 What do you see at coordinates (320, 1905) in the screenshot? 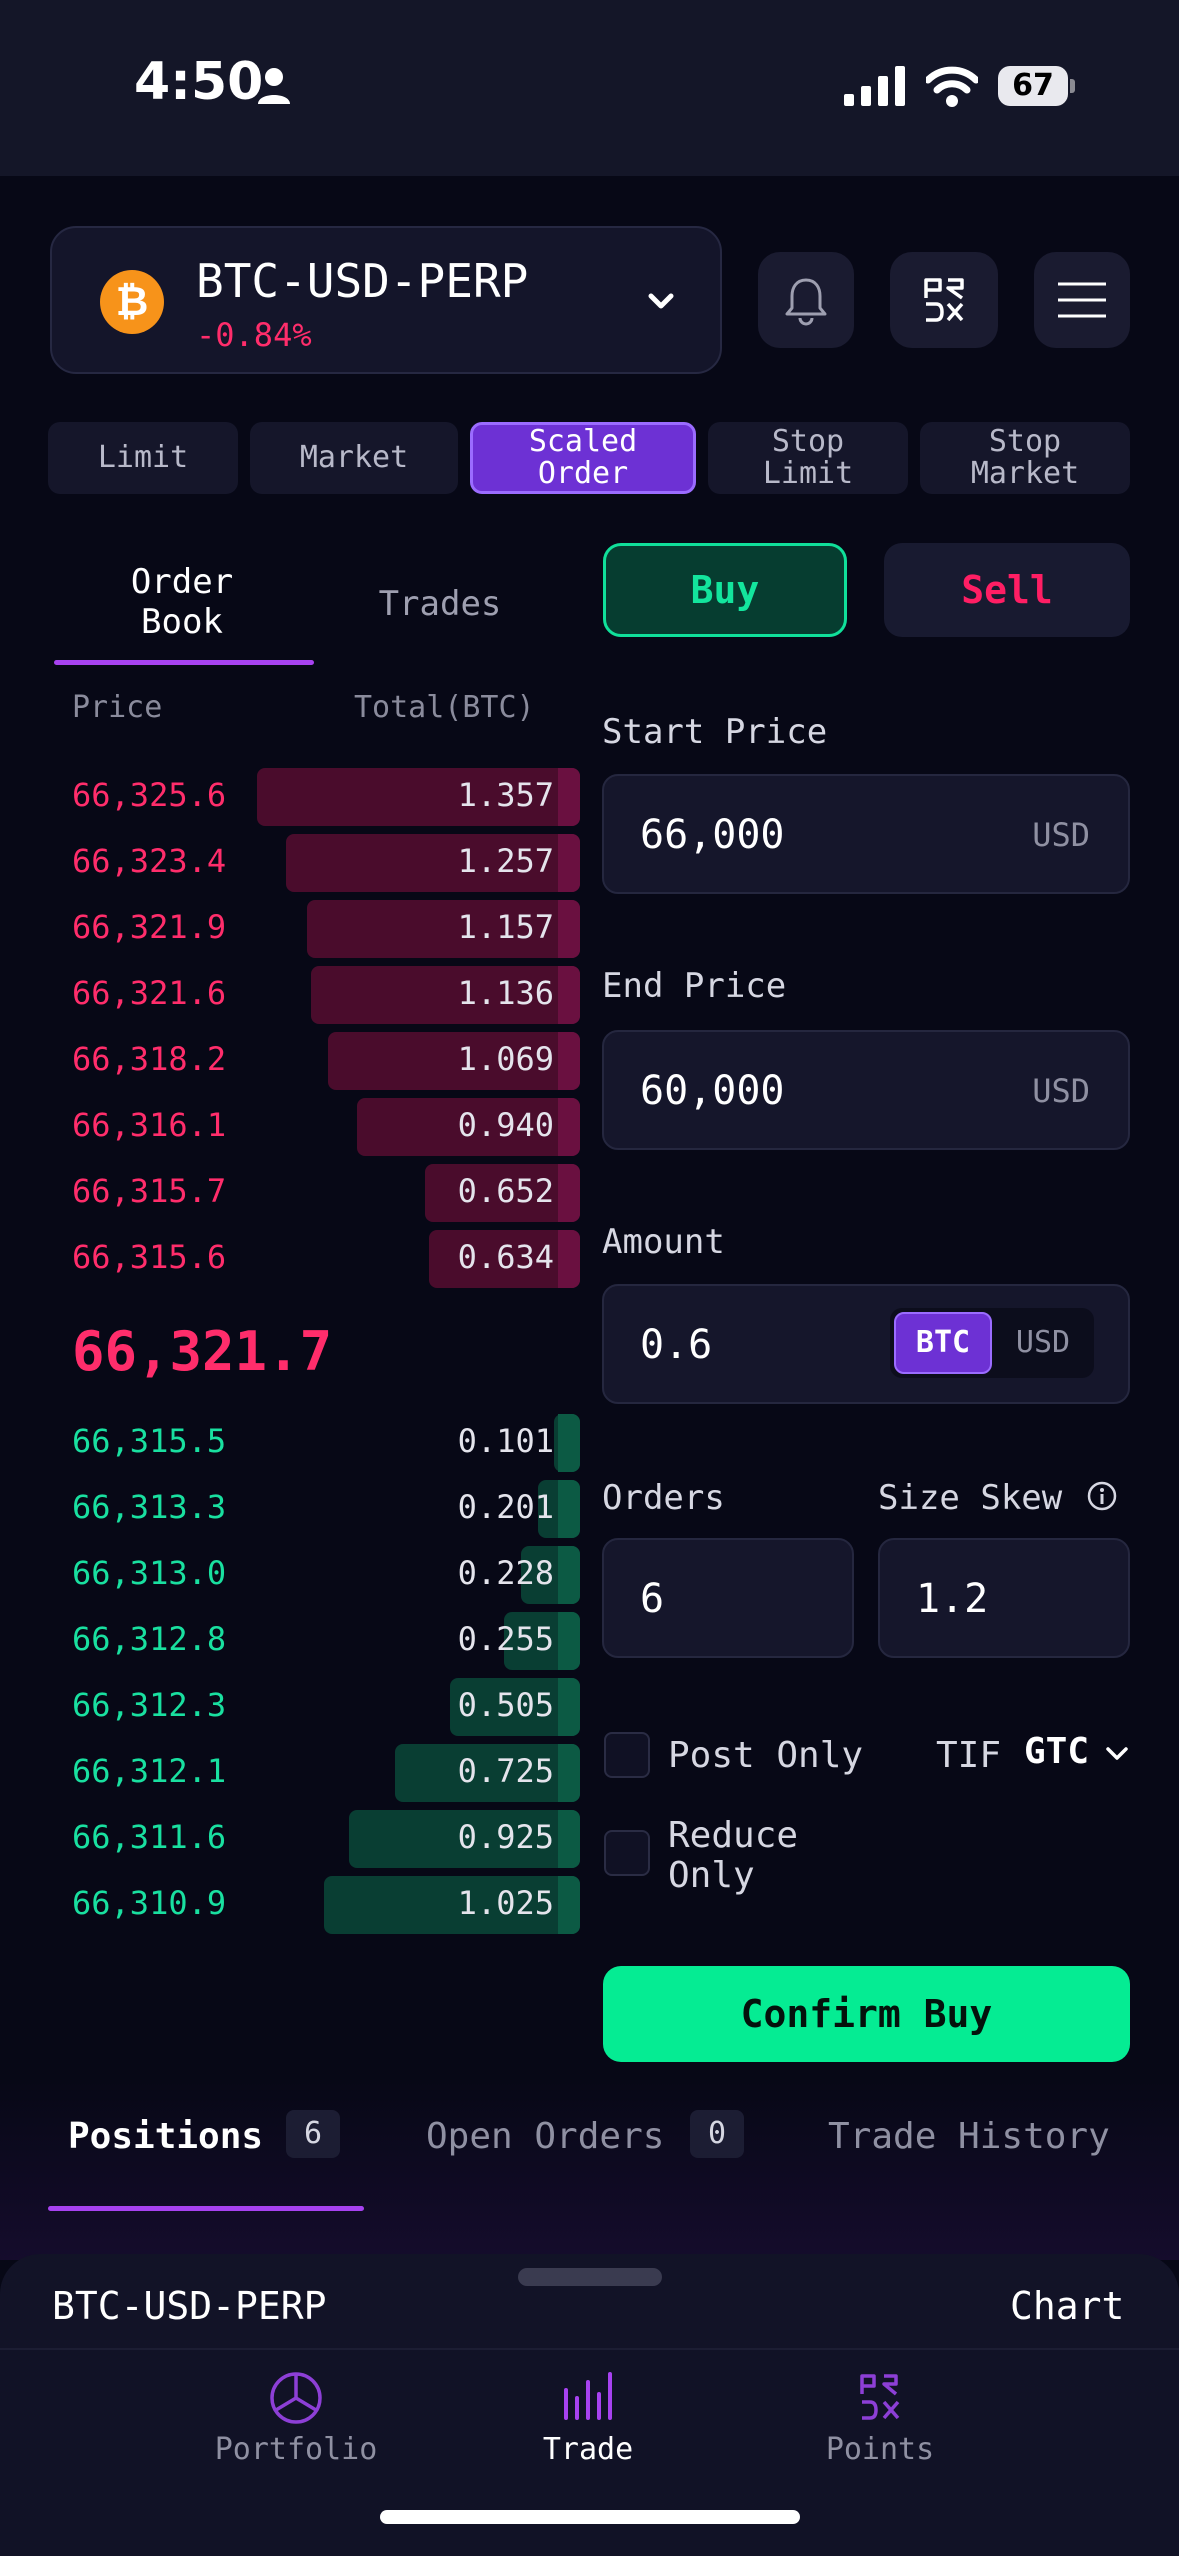
I see `bid-row: 66,310.9 1.025` at bounding box center [320, 1905].